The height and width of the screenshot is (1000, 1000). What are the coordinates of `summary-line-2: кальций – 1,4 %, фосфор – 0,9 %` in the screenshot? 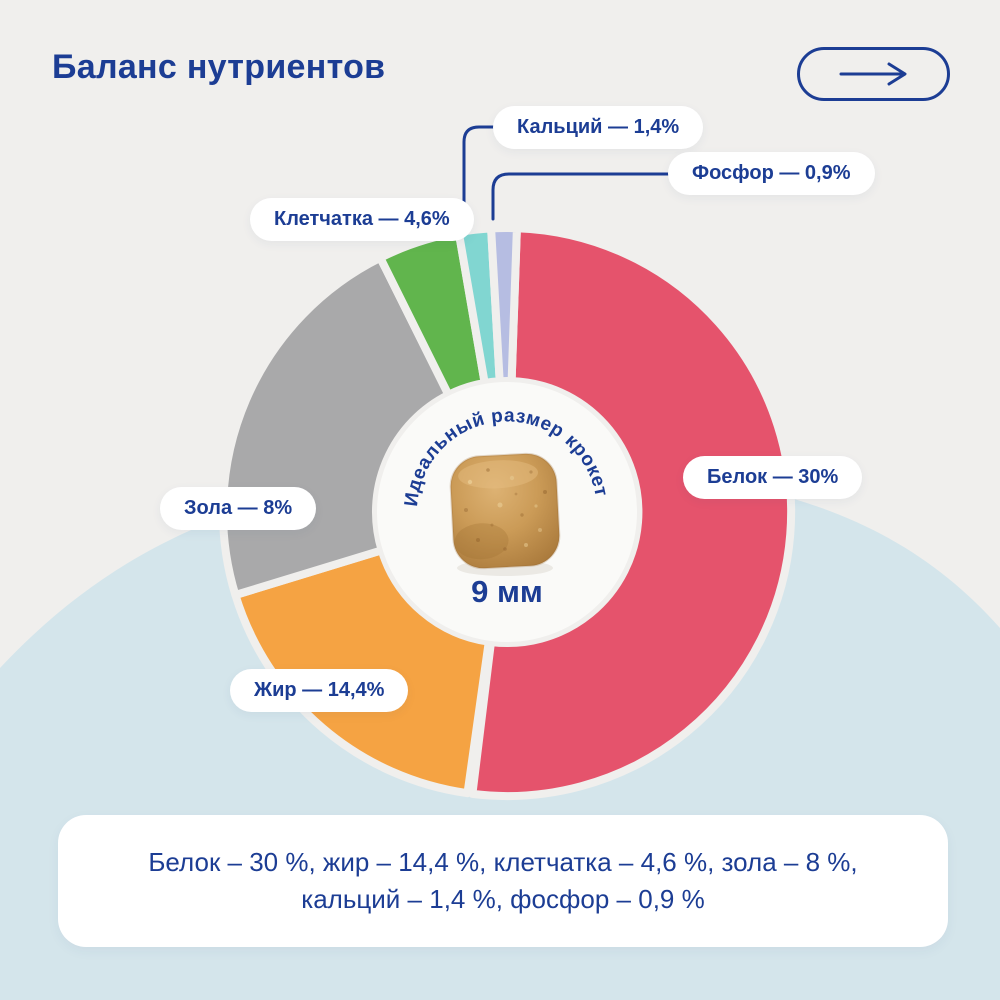 It's located at (503, 899).